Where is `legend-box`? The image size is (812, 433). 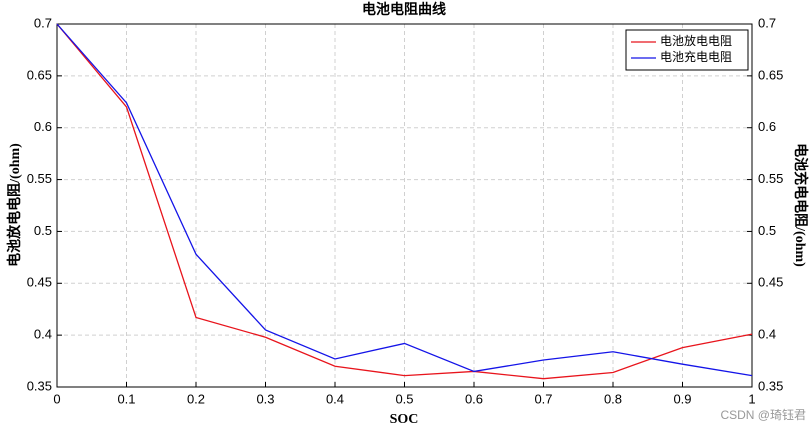
legend-box is located at coordinates (687, 50).